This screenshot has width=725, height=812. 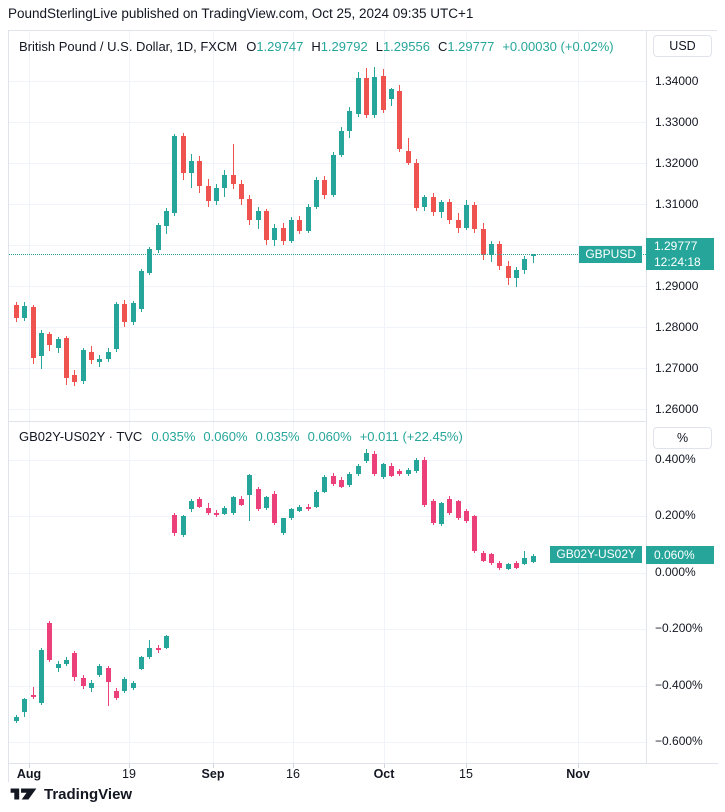 What do you see at coordinates (675, 459) in the screenshot?
I see `price-axis-label: 0.400%` at bounding box center [675, 459].